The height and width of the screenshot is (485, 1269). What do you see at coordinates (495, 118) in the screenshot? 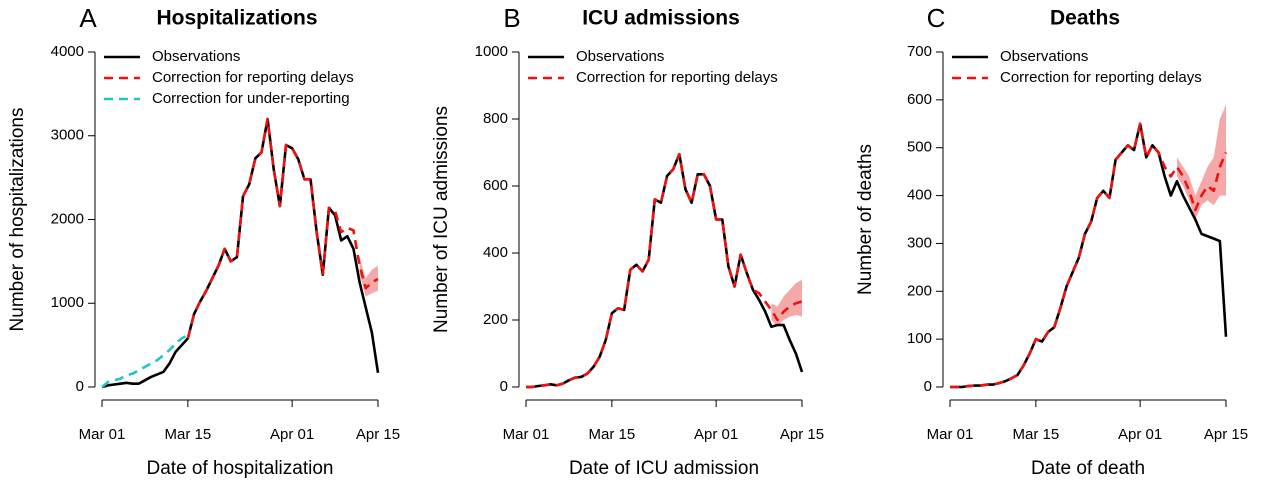
I see `y-tick-label: 800` at bounding box center [495, 118].